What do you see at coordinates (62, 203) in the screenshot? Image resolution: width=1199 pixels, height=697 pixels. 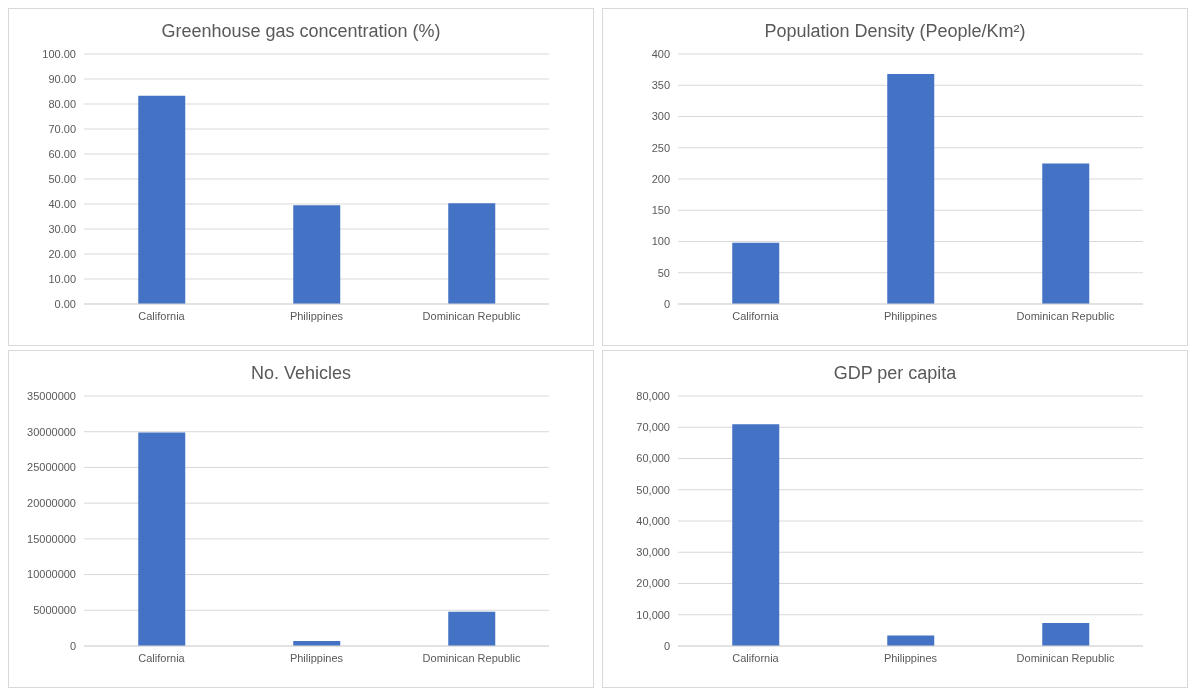 I see `y-tick-label: 40.00` at bounding box center [62, 203].